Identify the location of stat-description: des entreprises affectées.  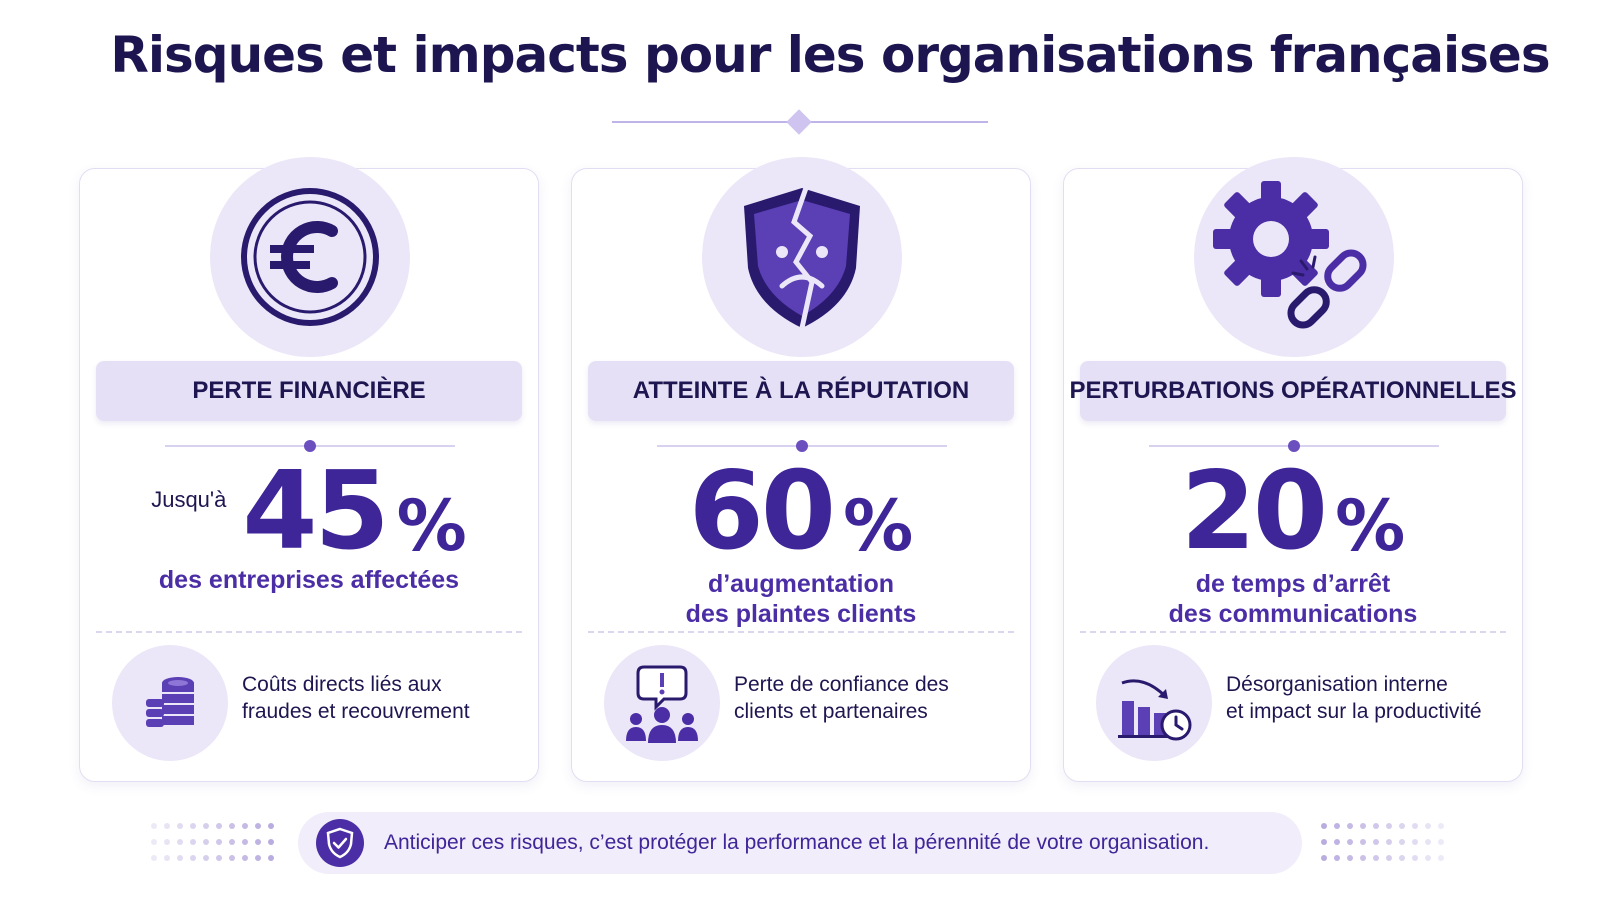
(309, 580).